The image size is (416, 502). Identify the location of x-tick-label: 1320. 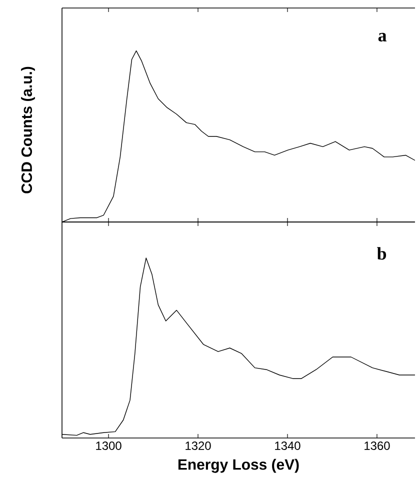
(198, 446).